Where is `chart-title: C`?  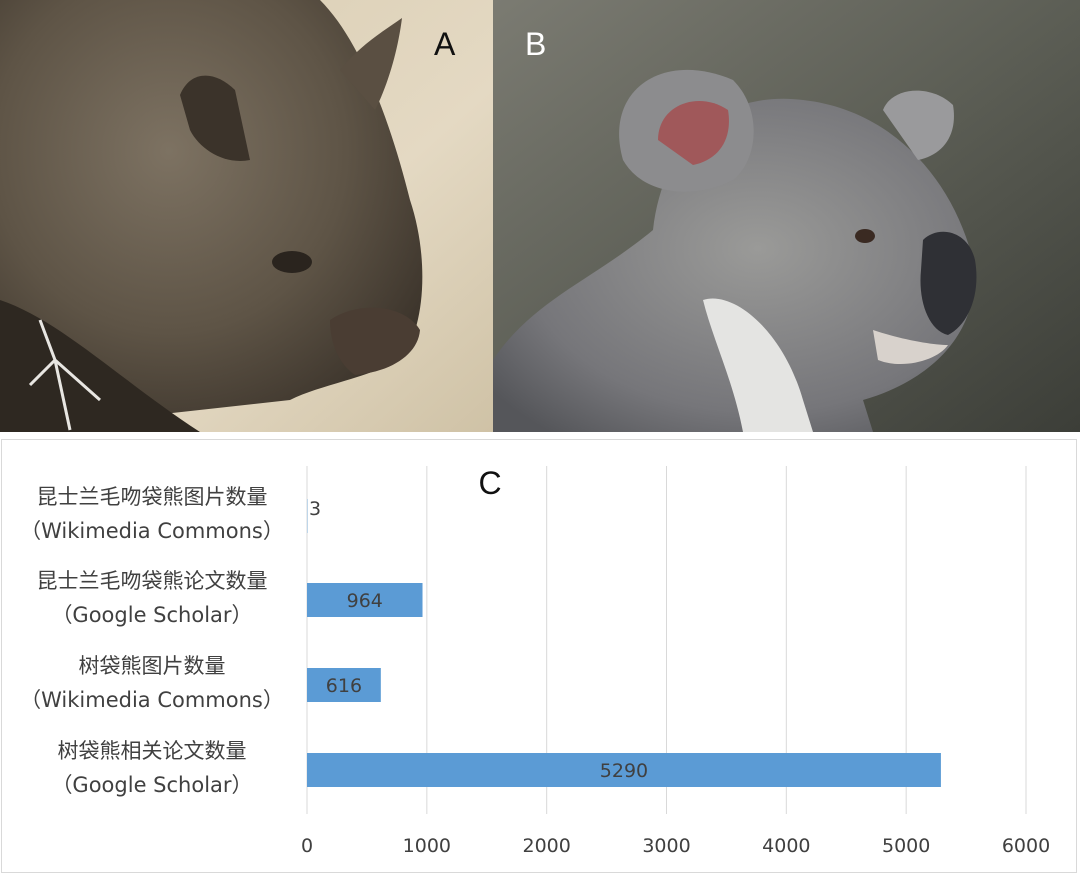 chart-title: C is located at coordinates (489, 483).